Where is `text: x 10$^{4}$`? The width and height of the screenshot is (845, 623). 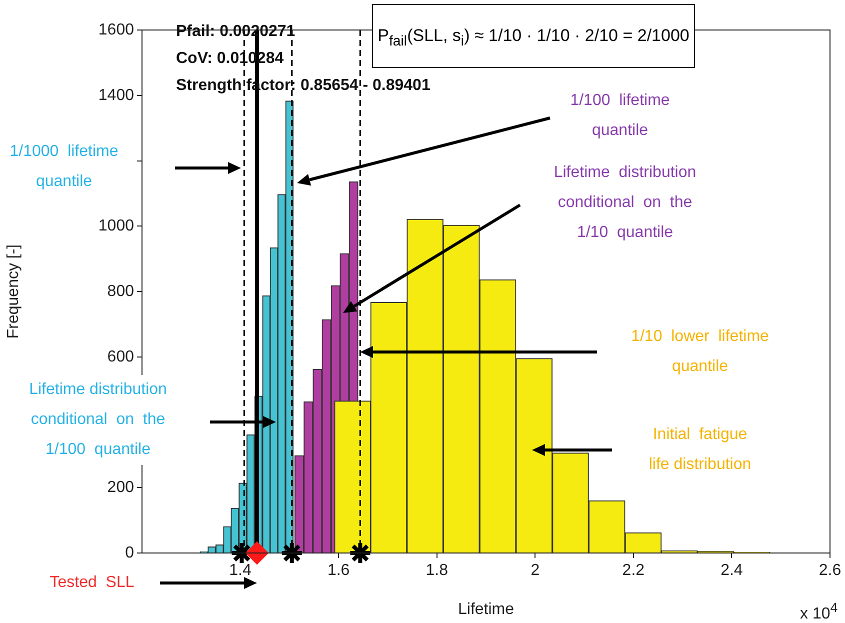 text: x 10$^{4}$ is located at coordinates (819, 611).